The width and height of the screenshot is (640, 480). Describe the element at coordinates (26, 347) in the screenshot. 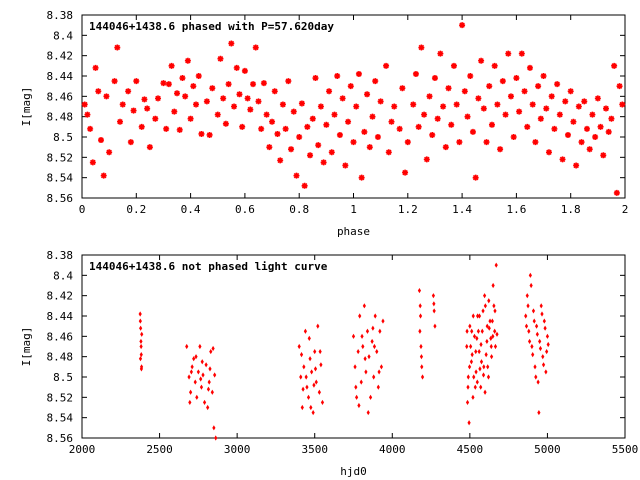

I see `unphased-y-axis-label: I[mag]` at that location.